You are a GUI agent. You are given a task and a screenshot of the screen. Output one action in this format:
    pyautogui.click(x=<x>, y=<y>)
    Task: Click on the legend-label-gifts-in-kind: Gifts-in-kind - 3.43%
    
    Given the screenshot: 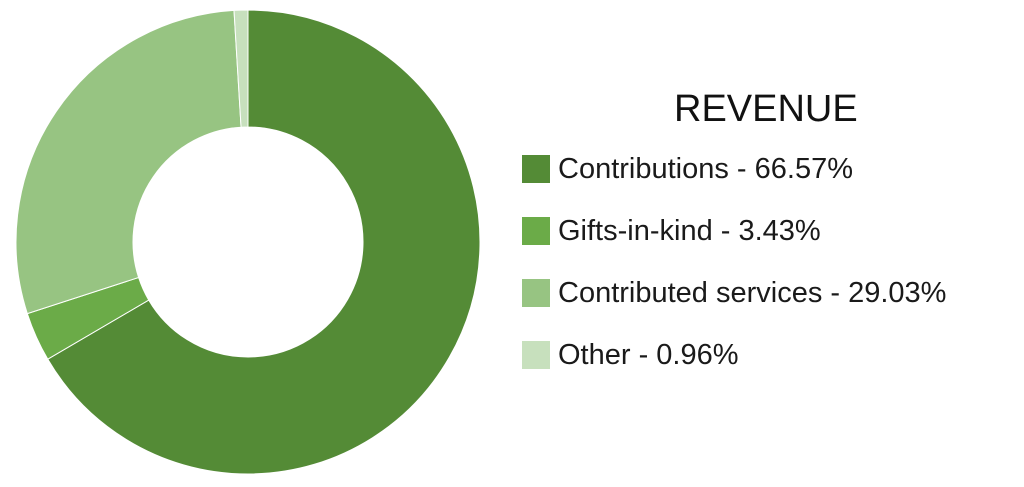 What is the action you would take?
    pyautogui.click(x=689, y=230)
    